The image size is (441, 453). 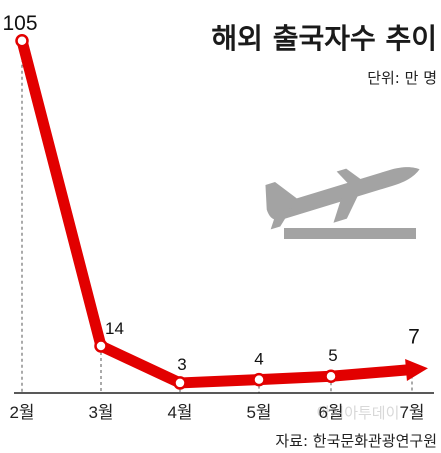 What do you see at coordinates (258, 359) in the screenshot?
I see `data-label-3: 4` at bounding box center [258, 359].